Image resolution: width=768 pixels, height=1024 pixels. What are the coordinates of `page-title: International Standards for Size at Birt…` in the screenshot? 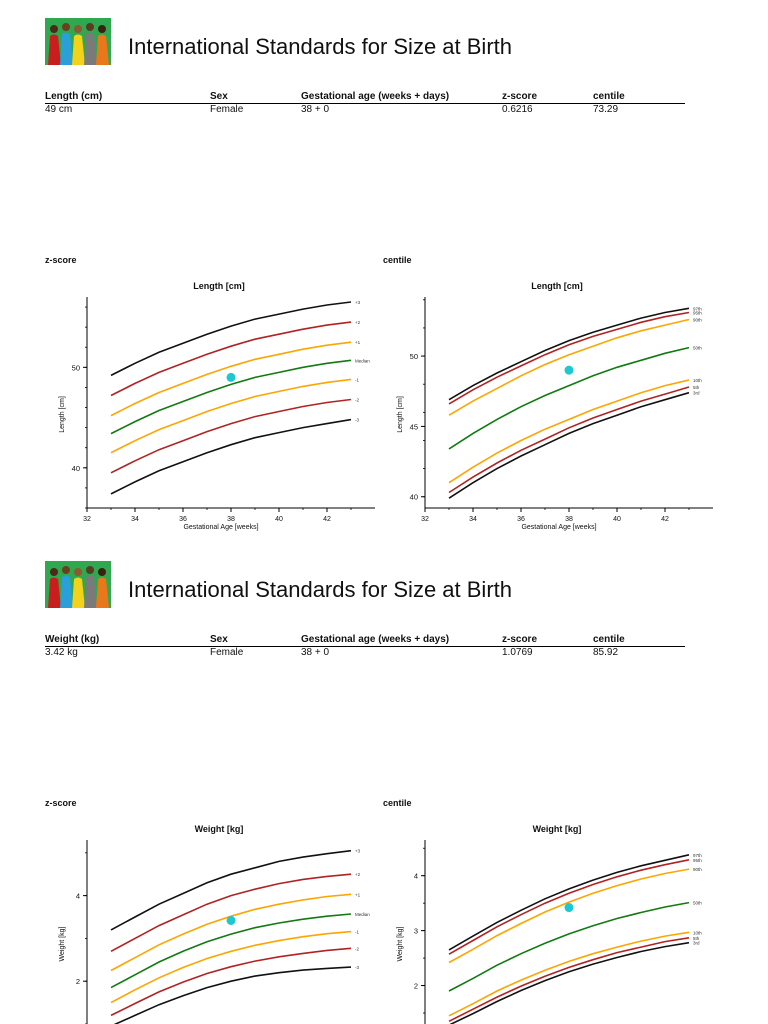 It's located at (320, 589).